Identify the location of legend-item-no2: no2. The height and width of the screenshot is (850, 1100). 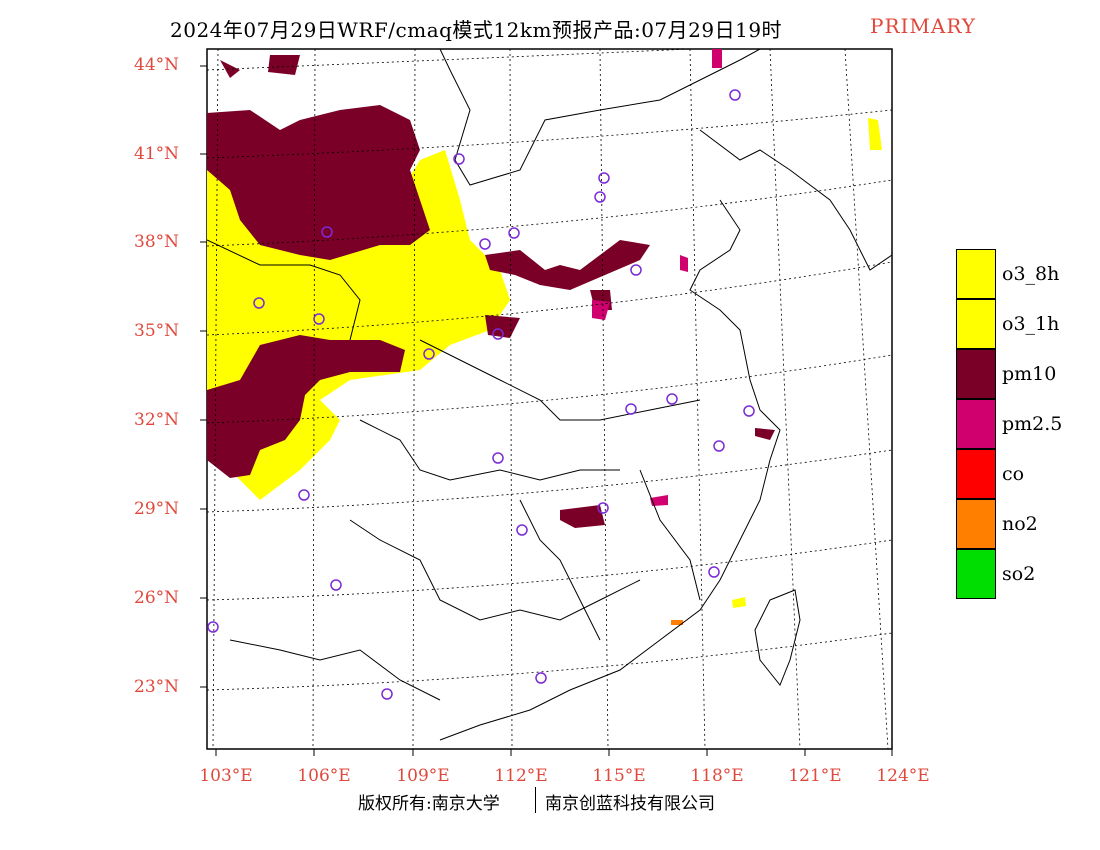
(1026, 524).